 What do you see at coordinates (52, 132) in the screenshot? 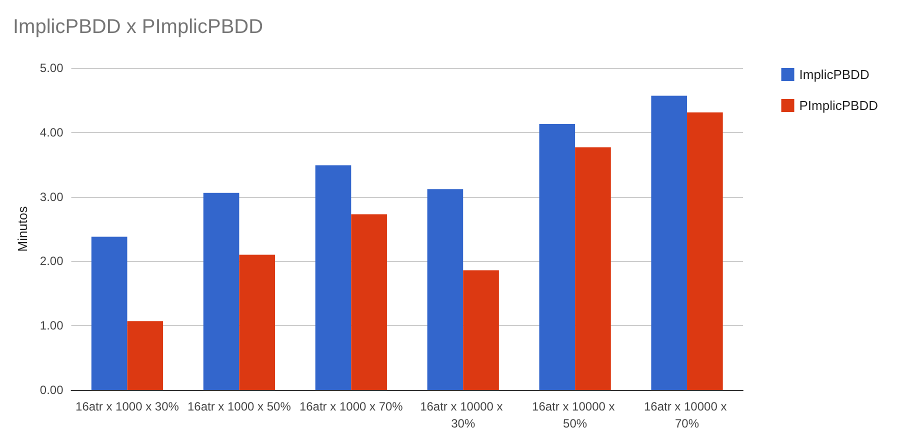
I see `y-tick-label: 4.00` at bounding box center [52, 132].